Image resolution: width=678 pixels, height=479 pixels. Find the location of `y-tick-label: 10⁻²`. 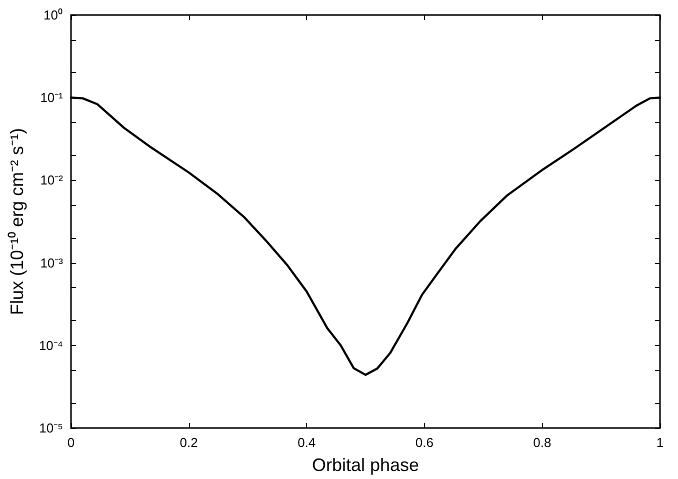

y-tick-label: 10⁻² is located at coordinates (52, 180).